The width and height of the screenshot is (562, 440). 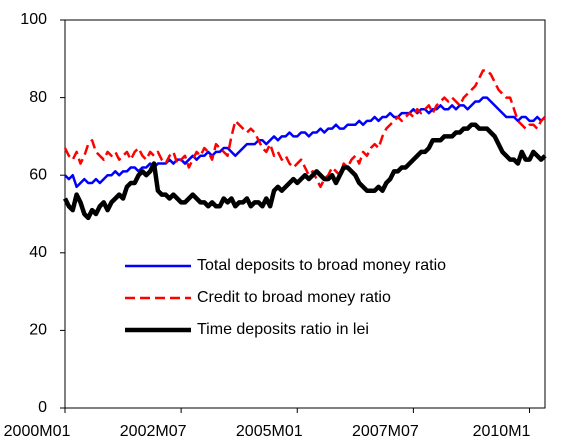 What do you see at coordinates (321, 265) in the screenshot?
I see `legend-label: Total deposits to broad money ratio` at bounding box center [321, 265].